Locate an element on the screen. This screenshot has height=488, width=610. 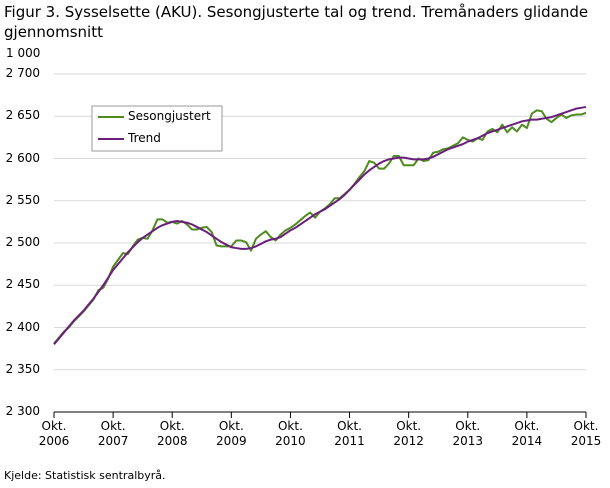
x-tick-label: Okt. 2007 is located at coordinates (113, 433).